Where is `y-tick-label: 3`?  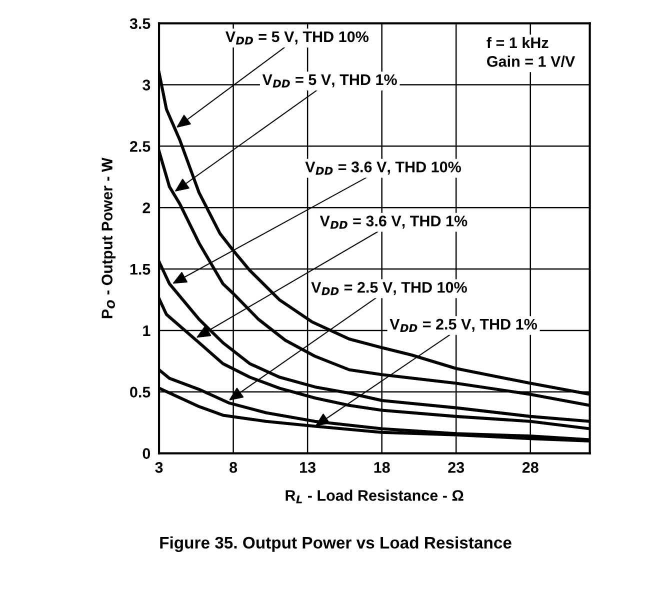 y-tick-label: 3 is located at coordinates (146, 85).